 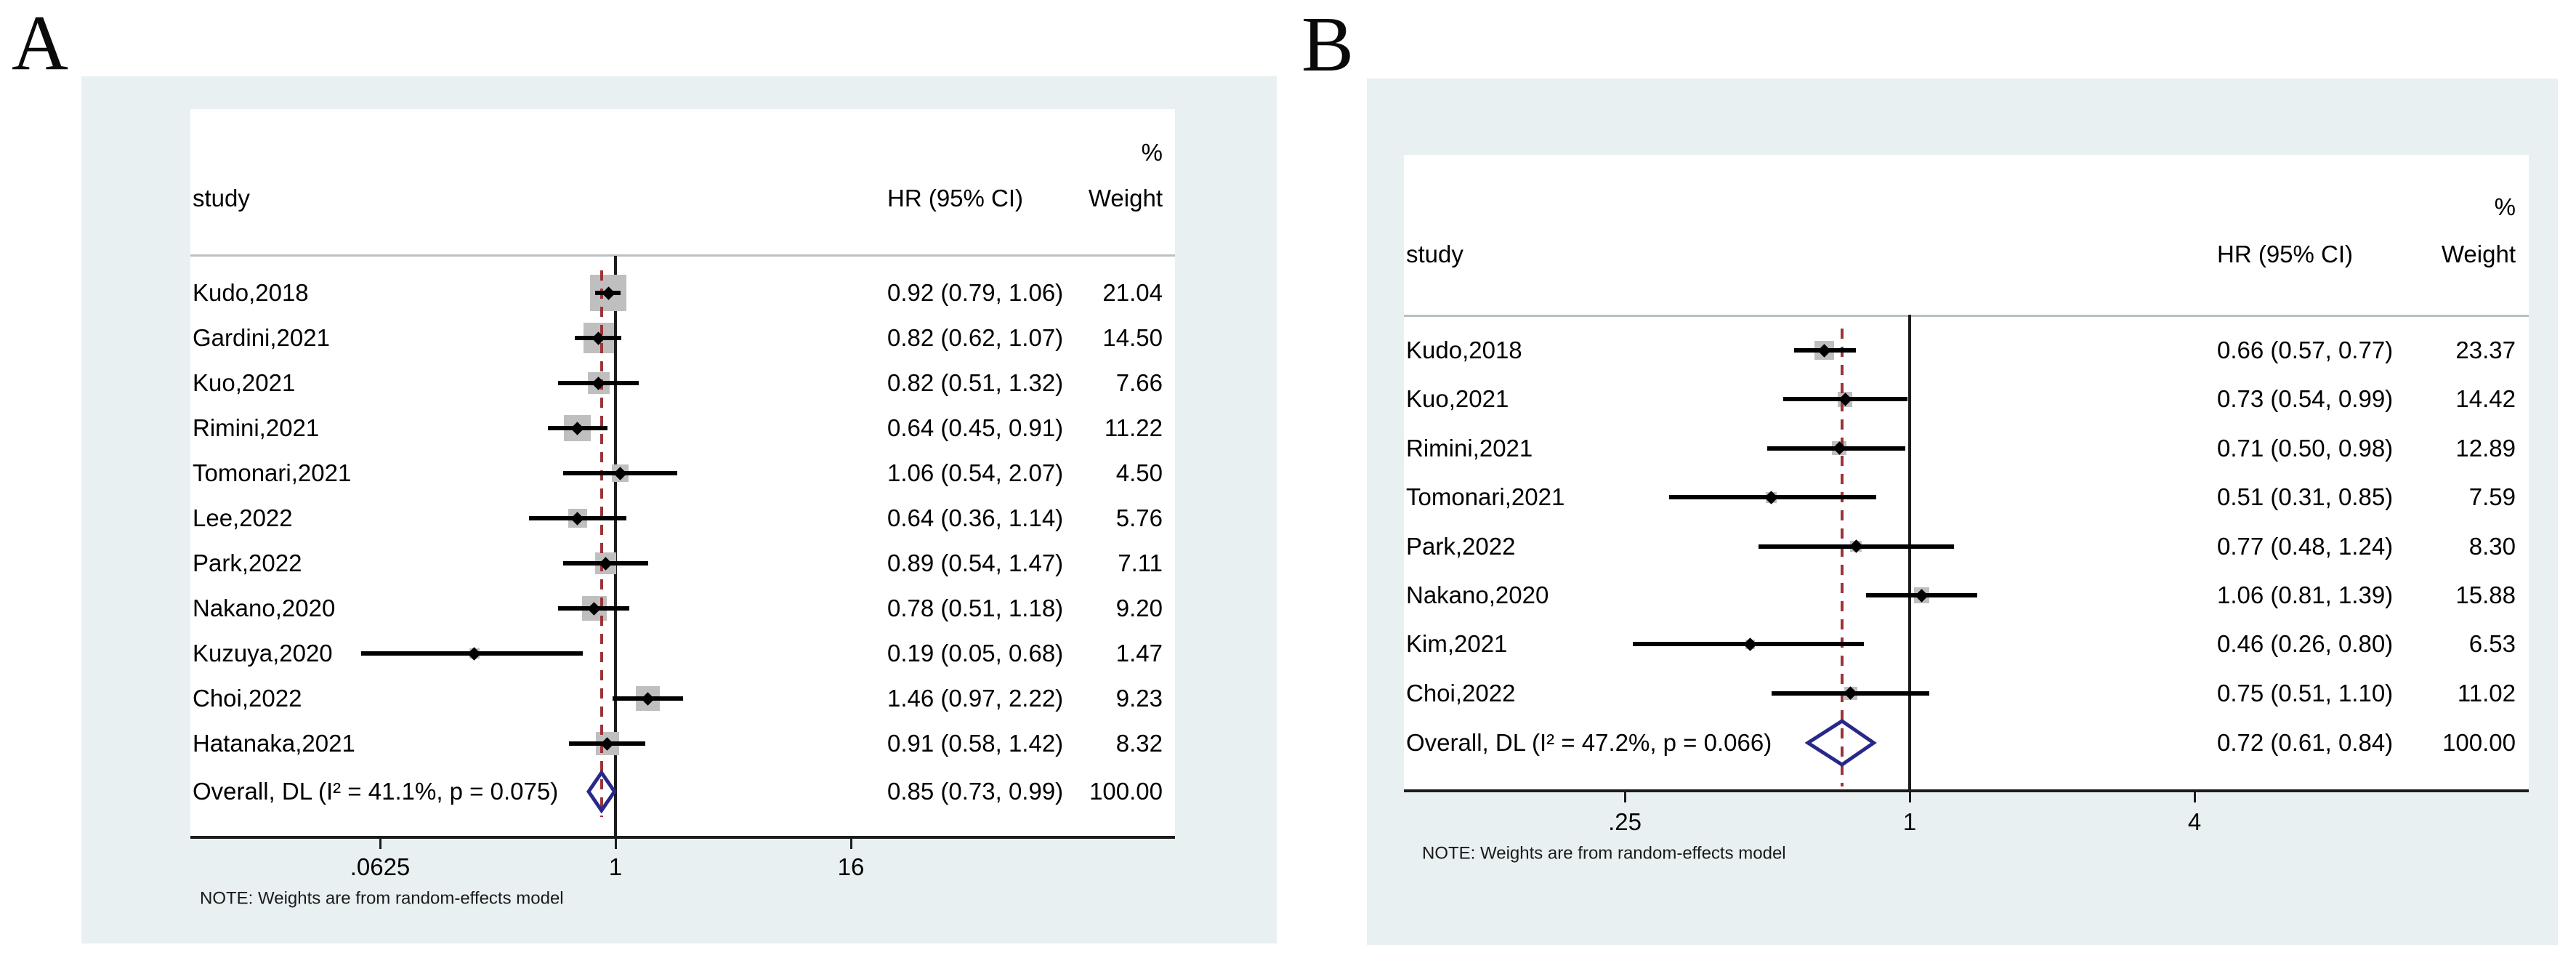 I want to click on hr-value: 0.89 (0.54, 1.47), so click(x=976, y=563).